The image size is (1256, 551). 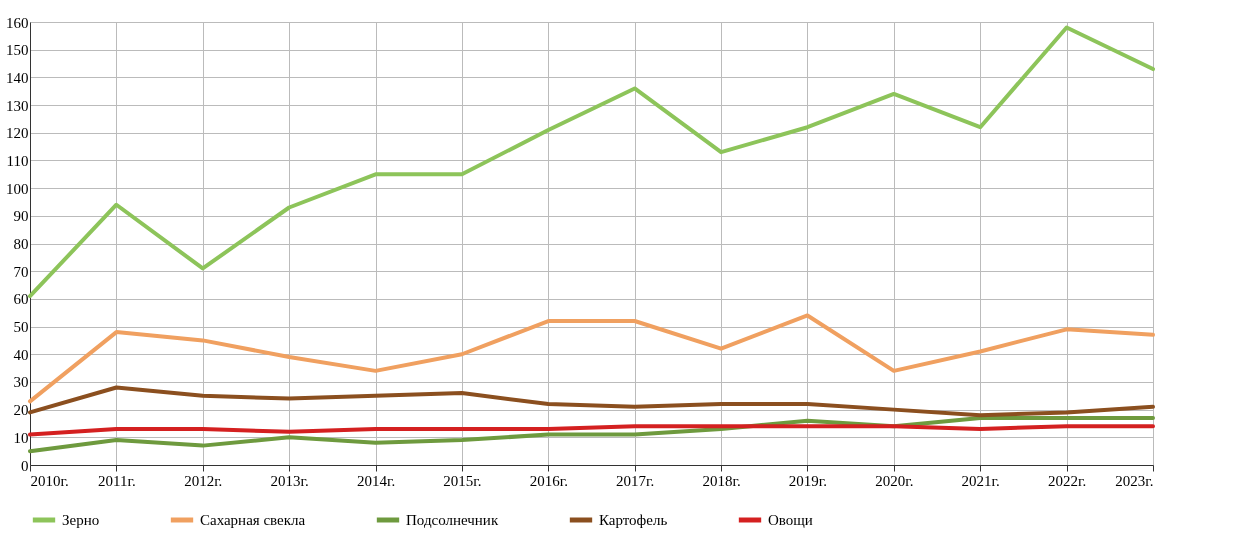 I want to click on y-tick-label: 20, so click(x=21, y=410).